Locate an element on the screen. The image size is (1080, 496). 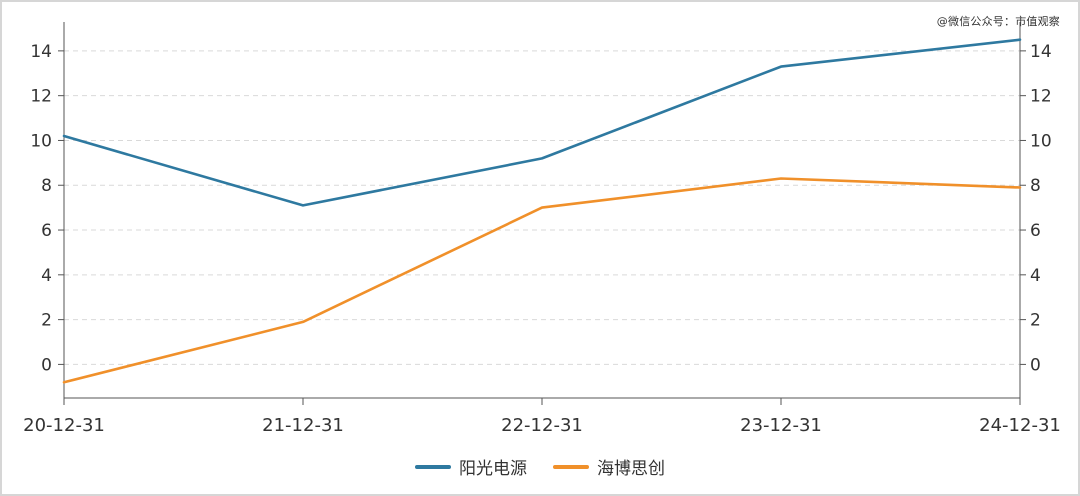
y-tick-label-right: 6 is located at coordinates (1035, 231).